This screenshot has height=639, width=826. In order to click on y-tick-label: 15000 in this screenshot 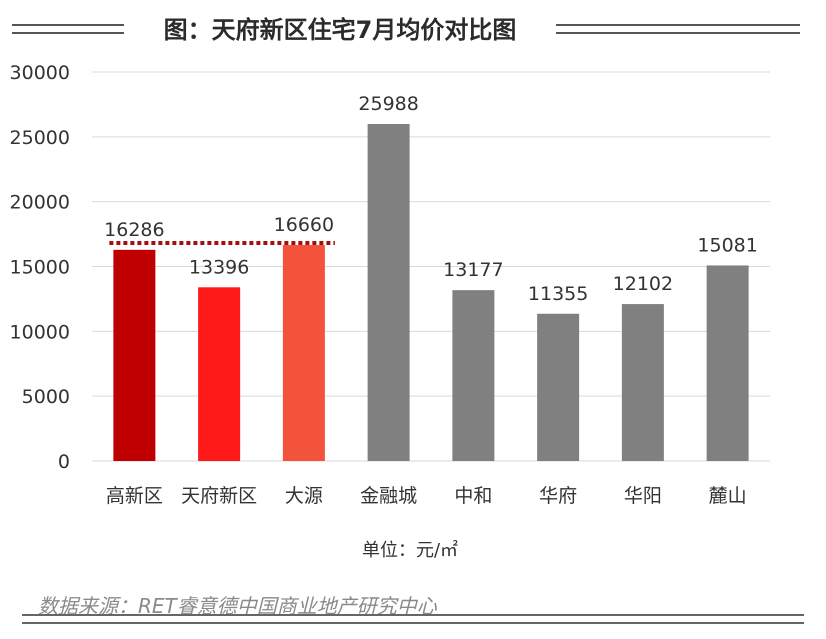, I will do `click(40, 268)`.